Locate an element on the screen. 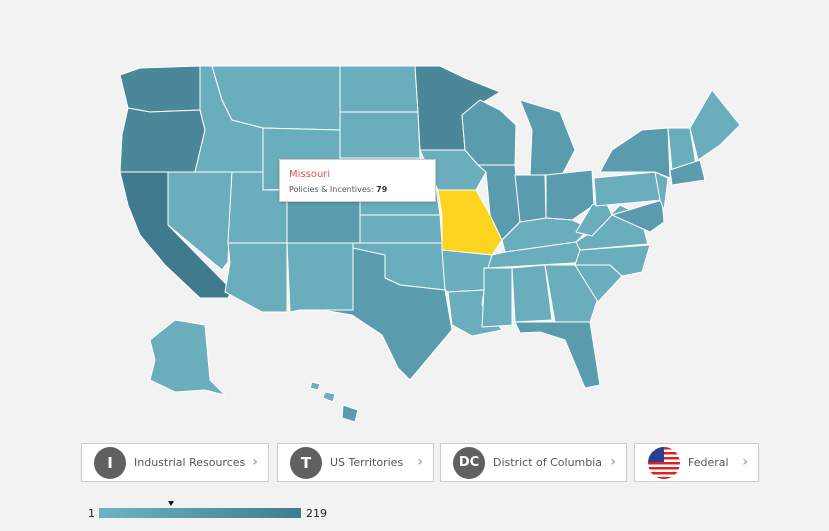 This screenshot has width=829, height=531. button-label: District of Columbia is located at coordinates (548, 462).